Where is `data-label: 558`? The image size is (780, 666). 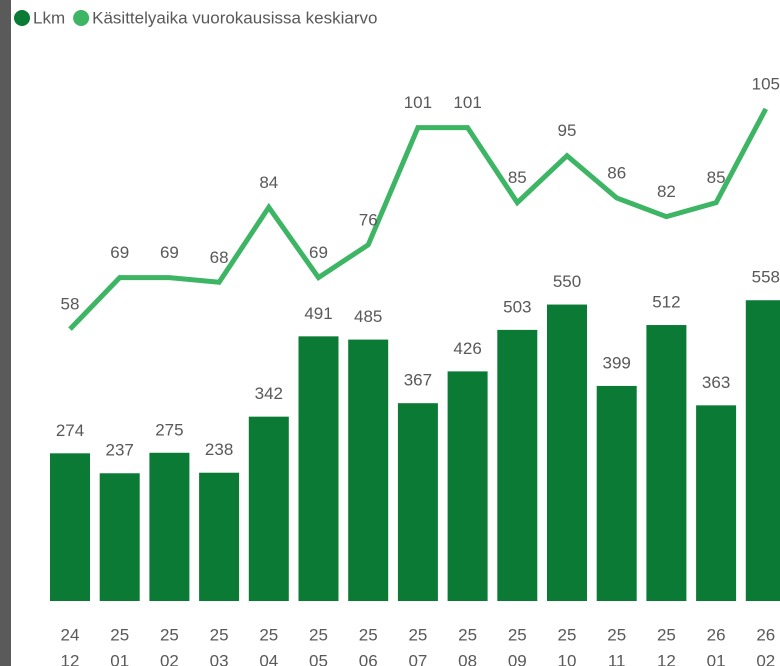
data-label: 558 is located at coordinates (766, 277).